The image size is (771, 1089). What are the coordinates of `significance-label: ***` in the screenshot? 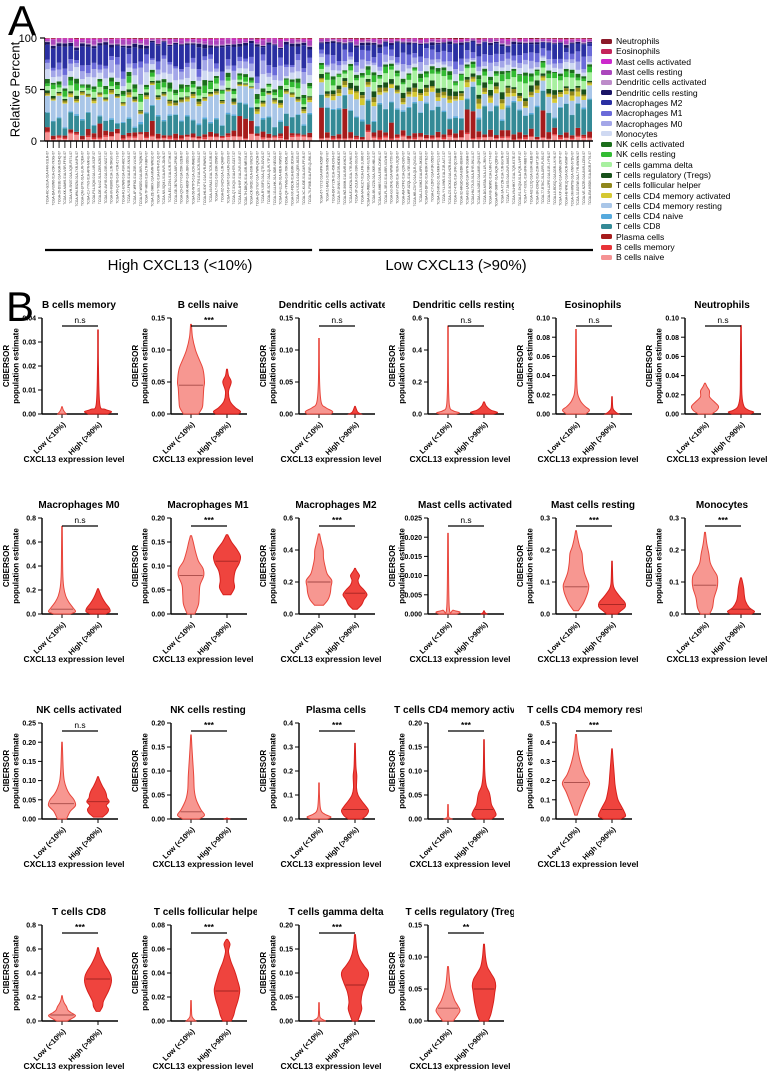 It's located at (337, 927).